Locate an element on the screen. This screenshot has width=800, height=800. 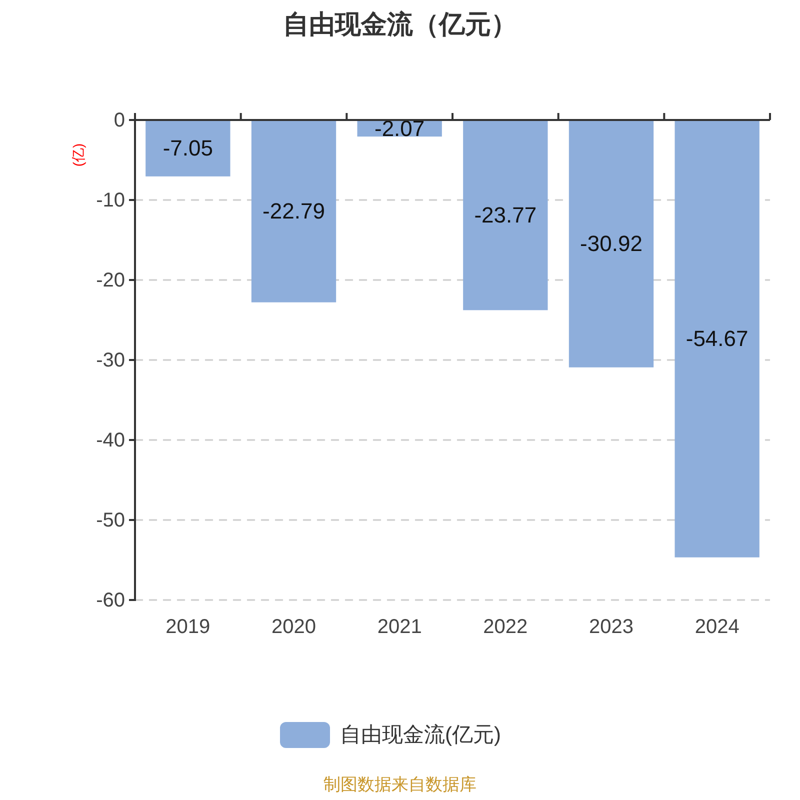
text: 制图数据来自数据库 is located at coordinates (400, 784).